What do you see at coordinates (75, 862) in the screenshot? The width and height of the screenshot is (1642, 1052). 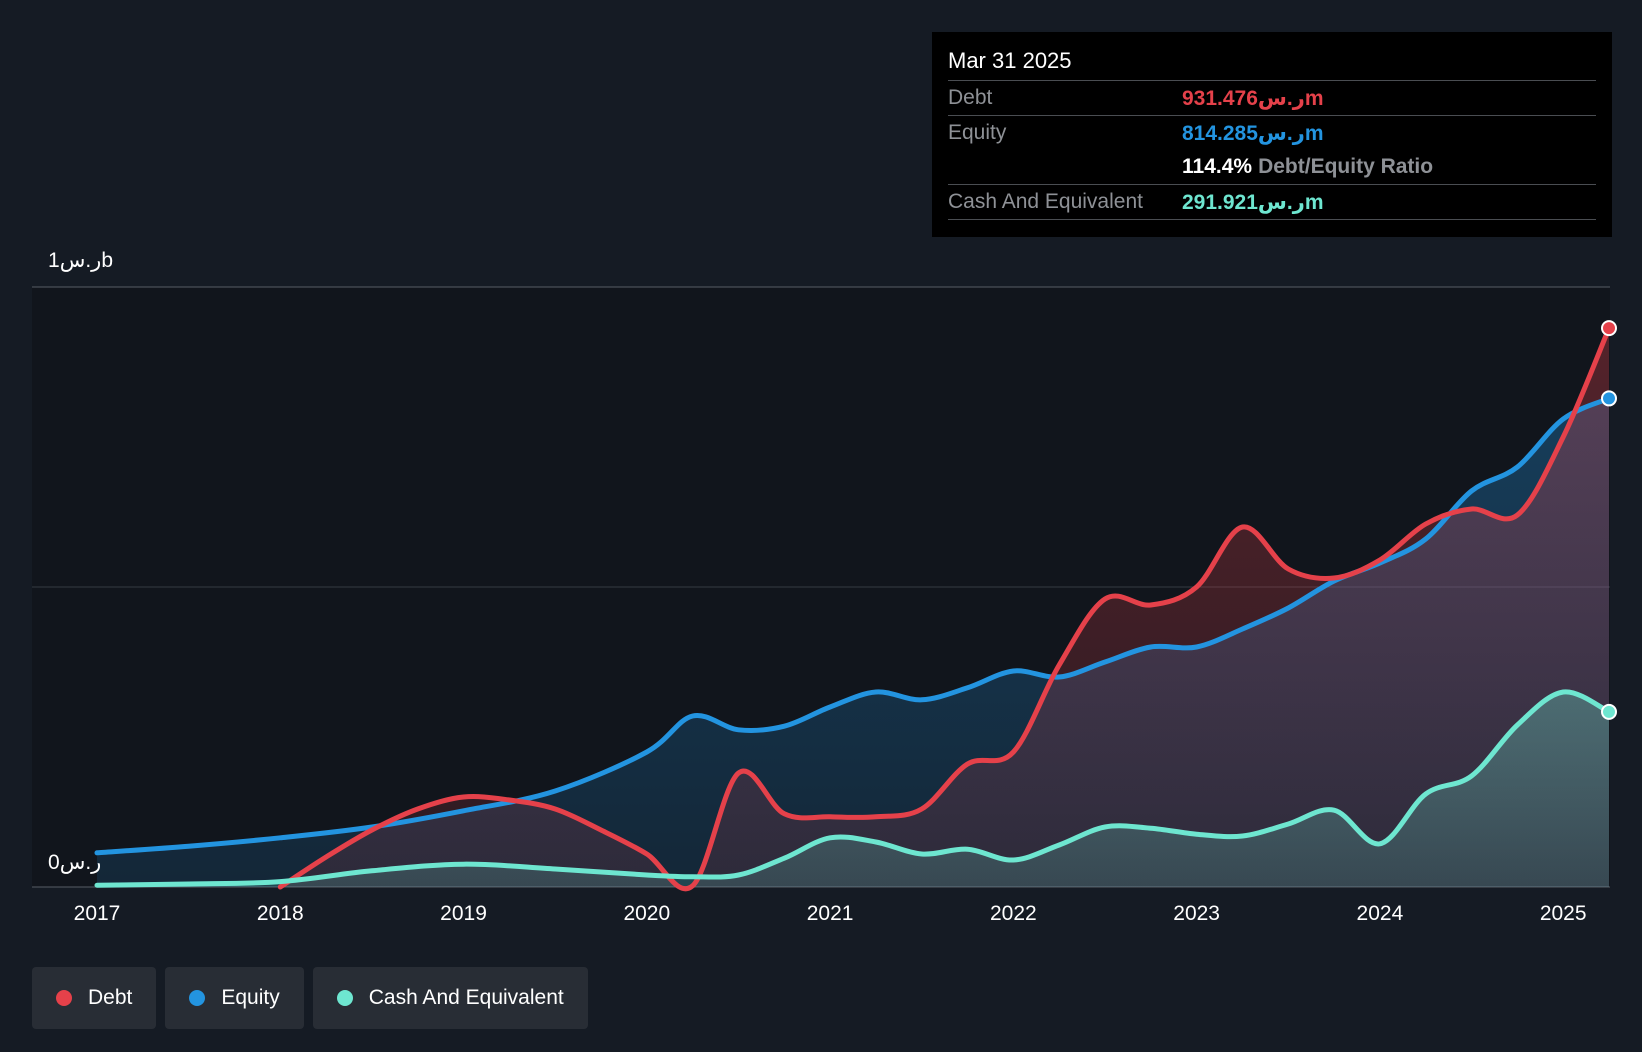 I see `y-axis-bottom-label: 0ر.س` at bounding box center [75, 862].